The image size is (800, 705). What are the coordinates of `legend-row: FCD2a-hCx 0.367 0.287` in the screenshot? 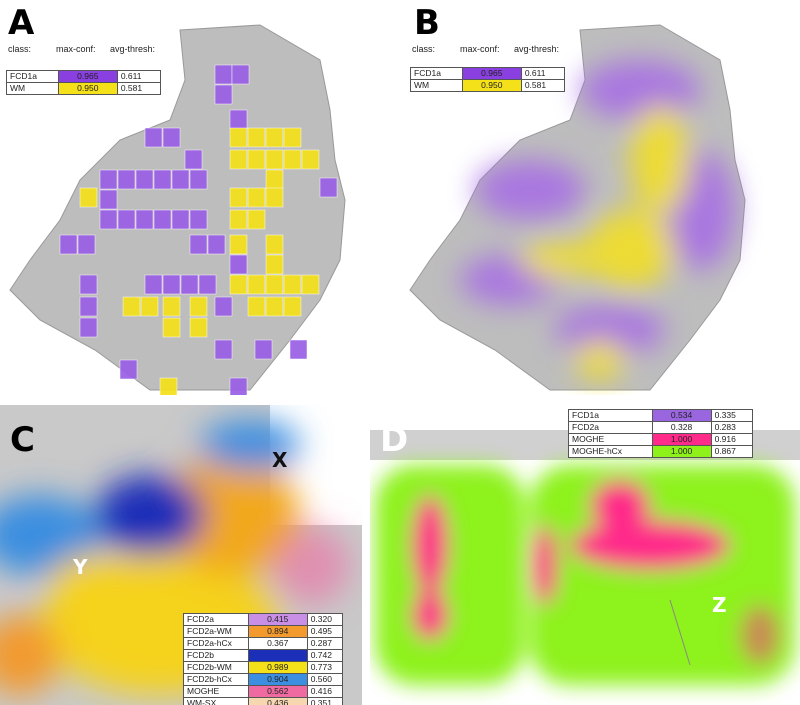 It's located at (263, 643).